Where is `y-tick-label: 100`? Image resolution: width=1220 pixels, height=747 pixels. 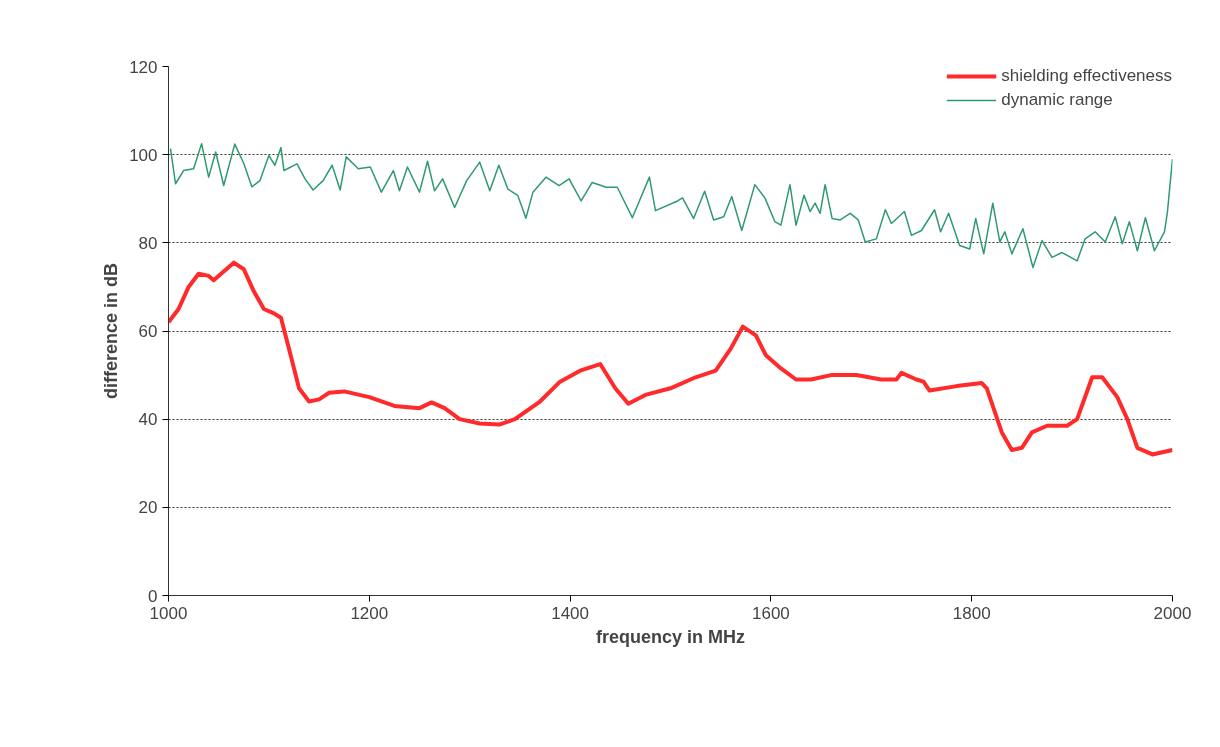 y-tick-label: 100 is located at coordinates (143, 155).